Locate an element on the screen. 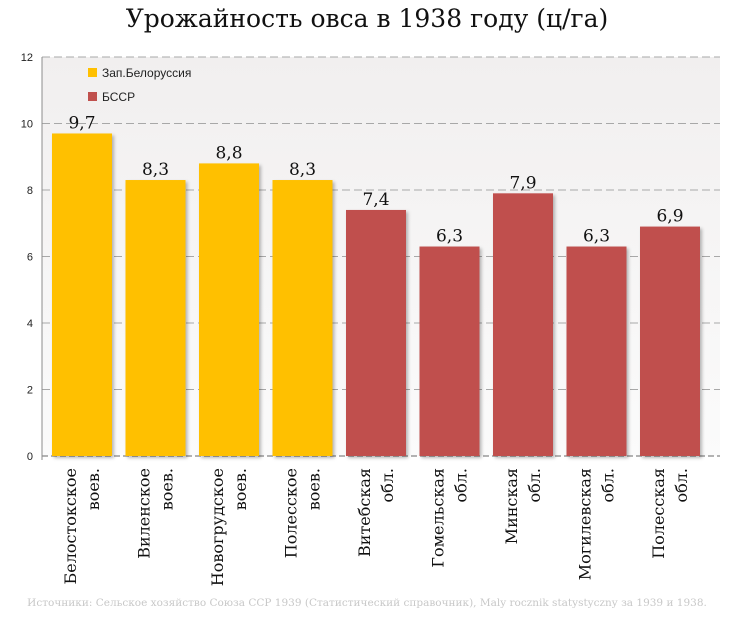  y-tick-label: 12 is located at coordinates (27, 58).